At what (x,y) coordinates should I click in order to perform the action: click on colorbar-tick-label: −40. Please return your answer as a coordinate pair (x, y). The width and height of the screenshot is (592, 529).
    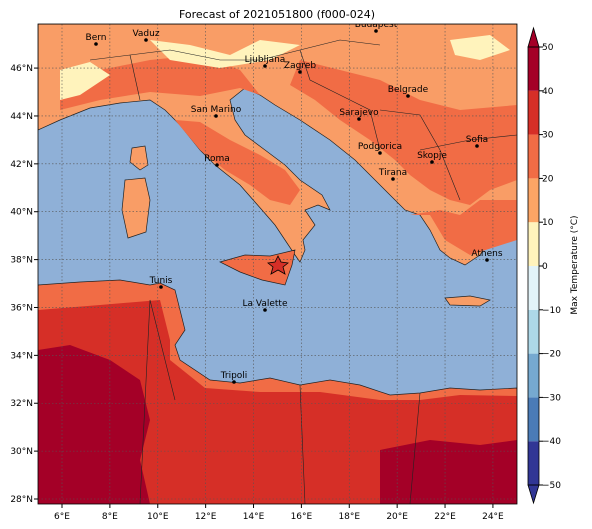
    Looking at the image, I should click on (551, 442).